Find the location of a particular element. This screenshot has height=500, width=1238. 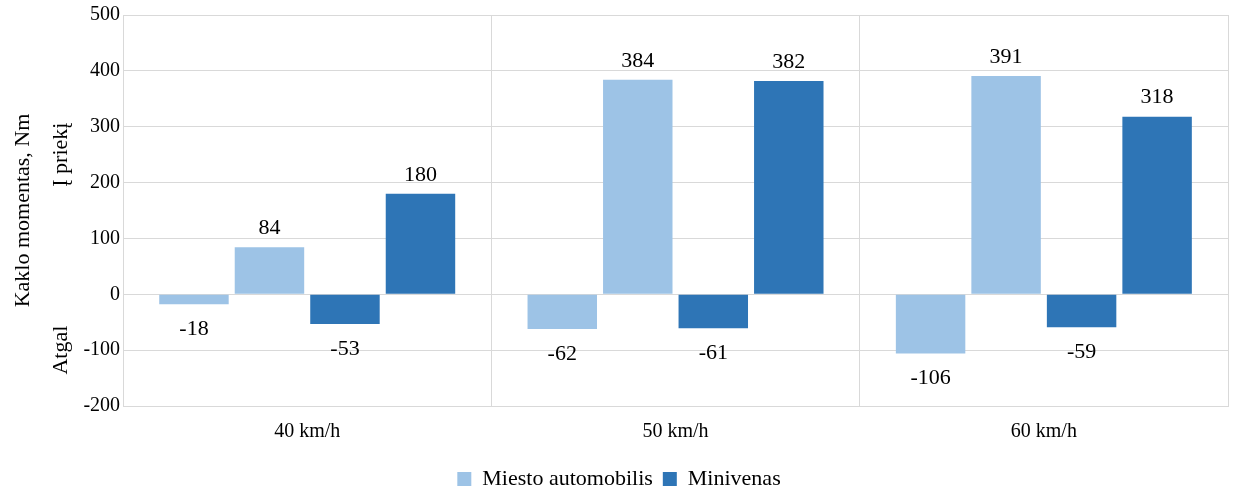

text: Atgal is located at coordinates (59, 350).